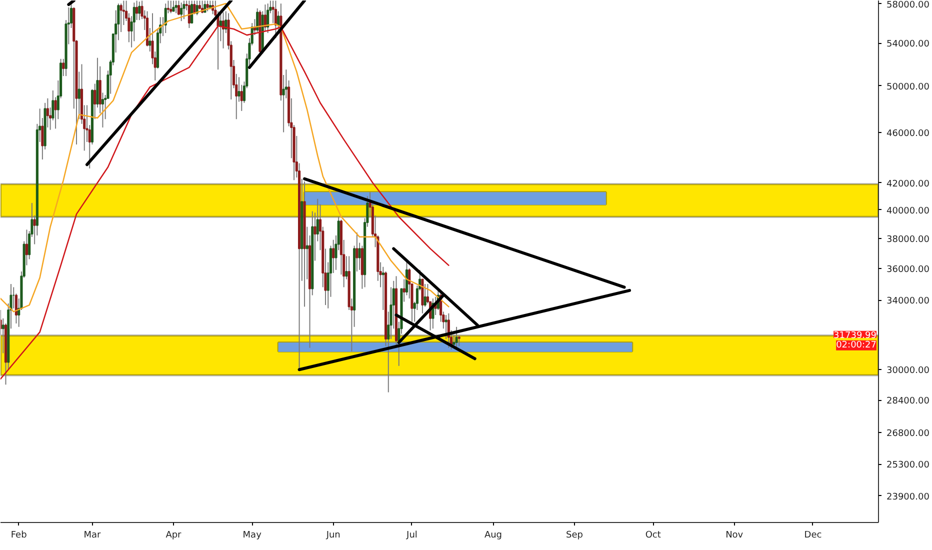 This screenshot has height=550, width=932. I want to click on x-tick-label: Feb, so click(19, 535).